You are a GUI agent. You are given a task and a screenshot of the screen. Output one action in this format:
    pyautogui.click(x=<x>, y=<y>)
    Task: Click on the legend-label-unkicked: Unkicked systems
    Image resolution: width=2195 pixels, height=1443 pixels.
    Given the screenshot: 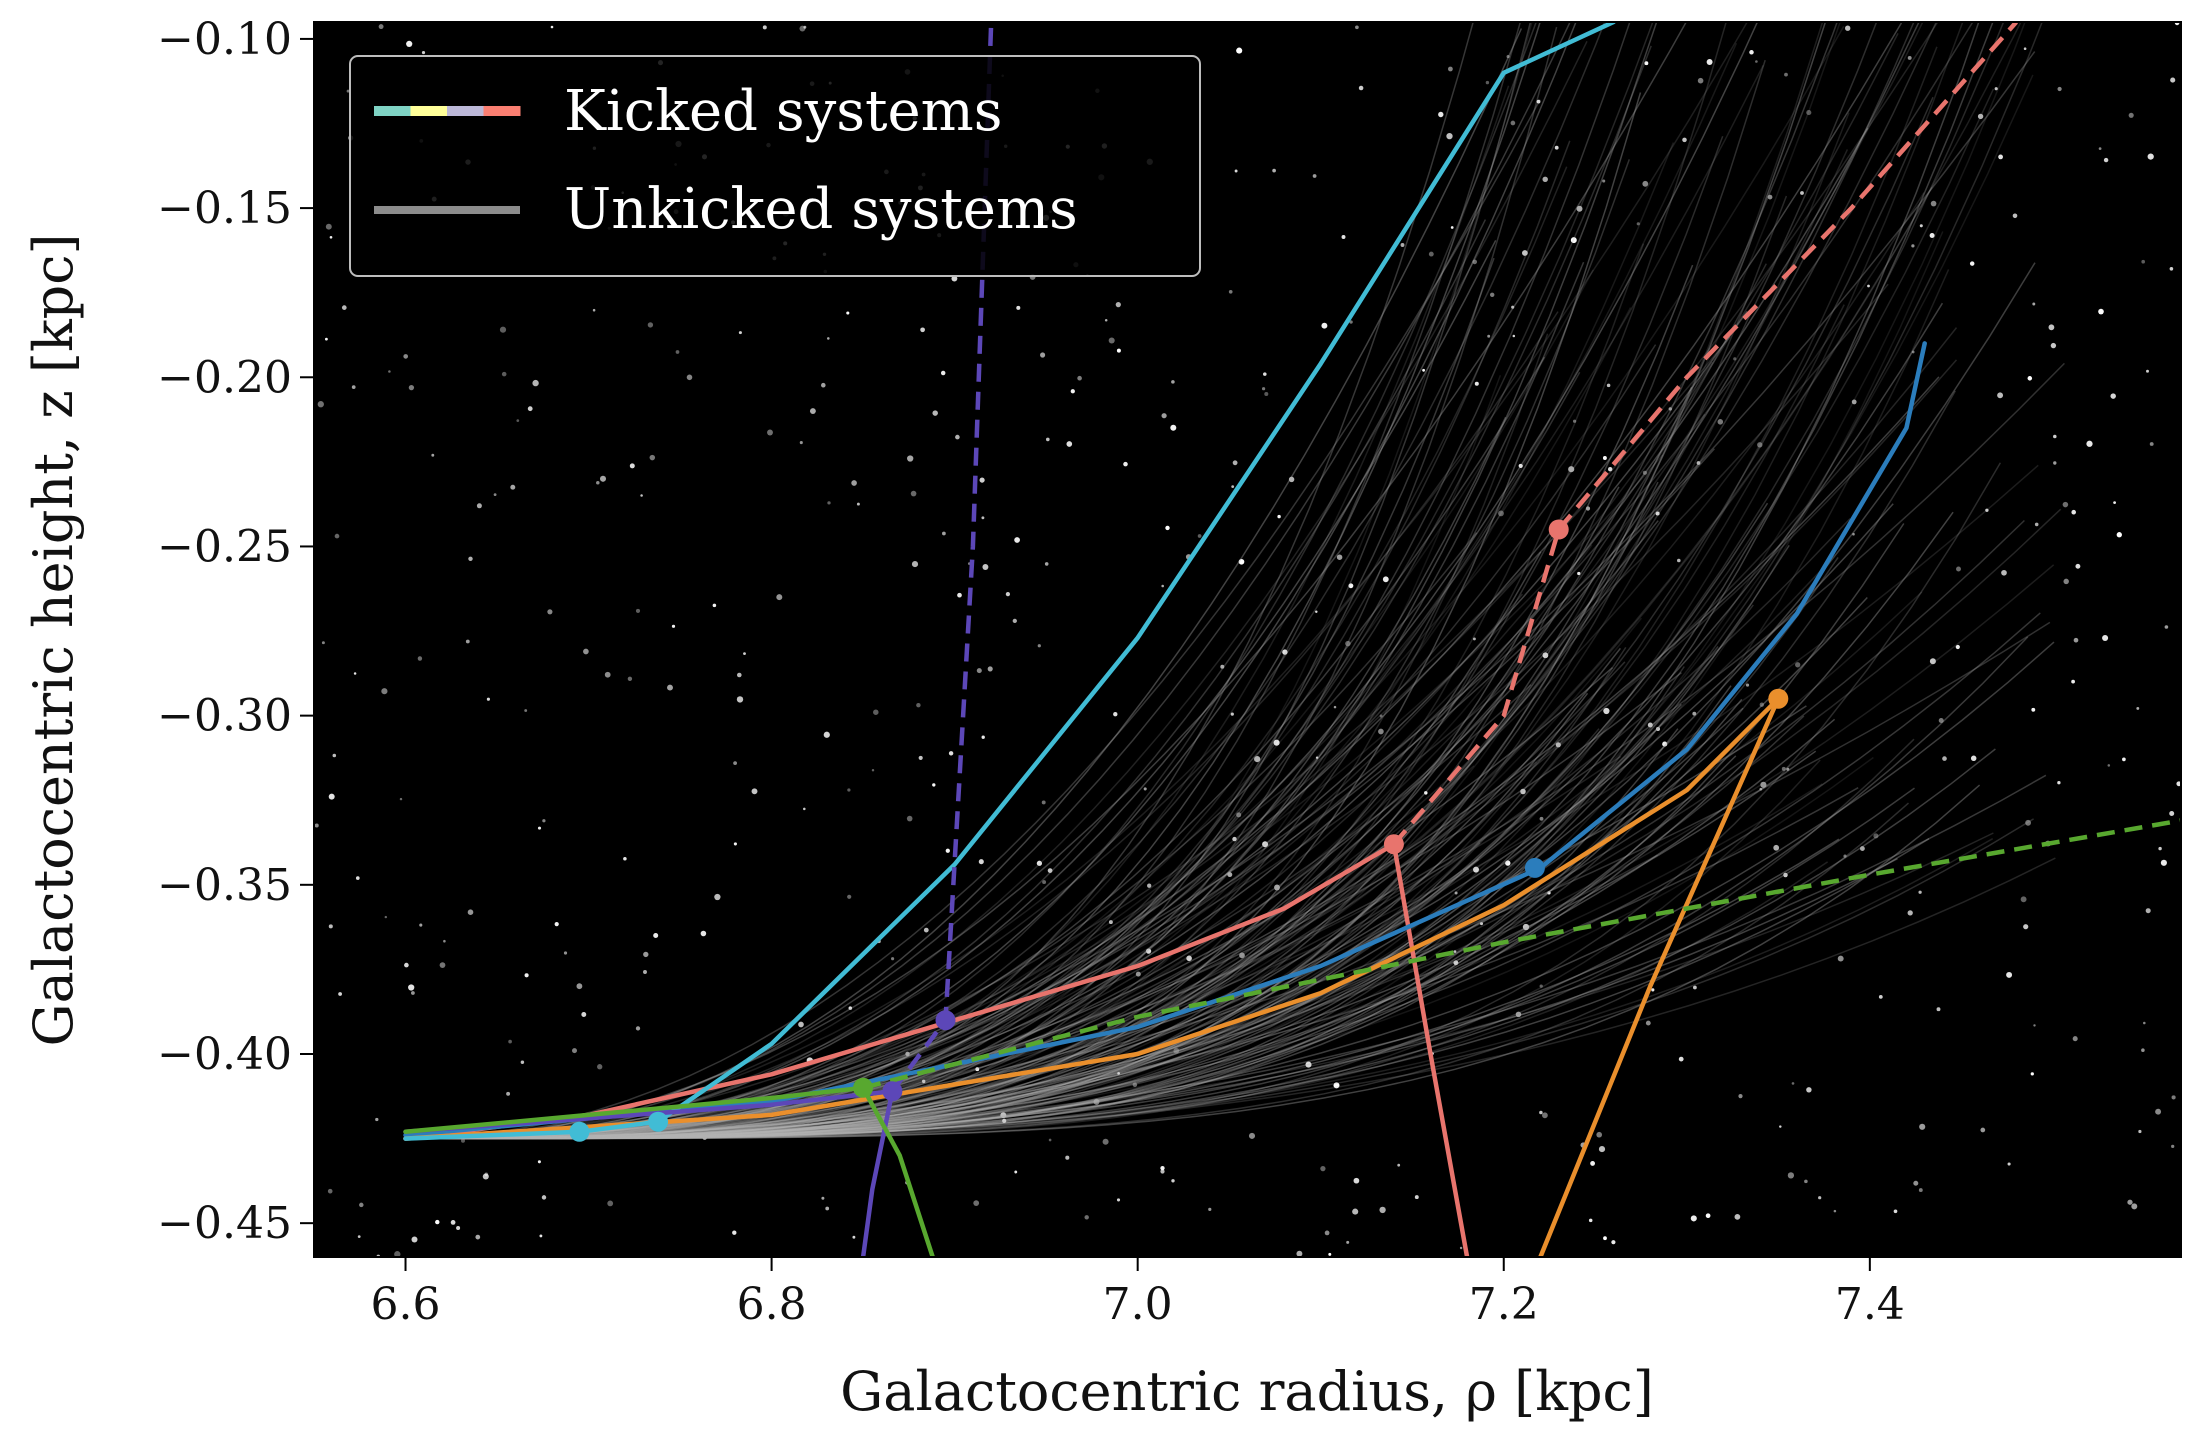 What is the action you would take?
    pyautogui.click(x=821, y=209)
    